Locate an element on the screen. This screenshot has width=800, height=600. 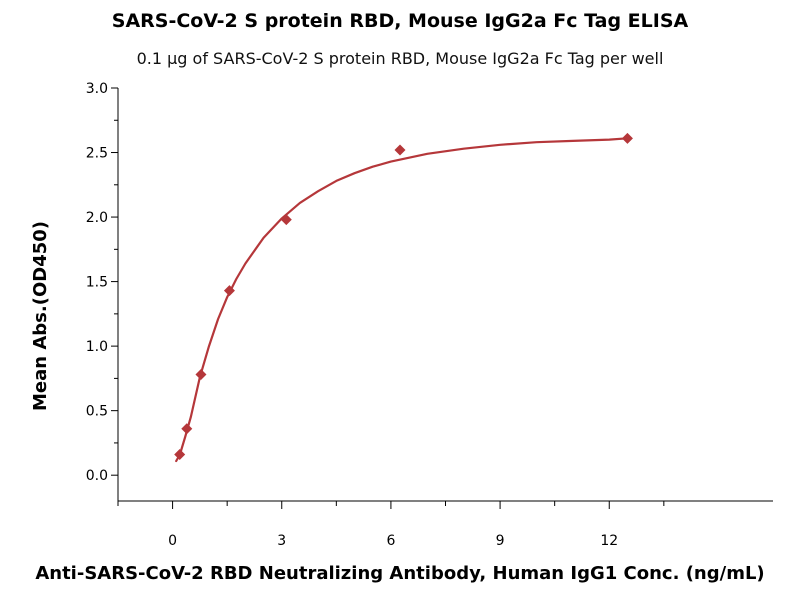
y-axis: 0.0 0.5 1.0 1.5 2.0 2.5 3.0 is located at coordinates (102, 282).